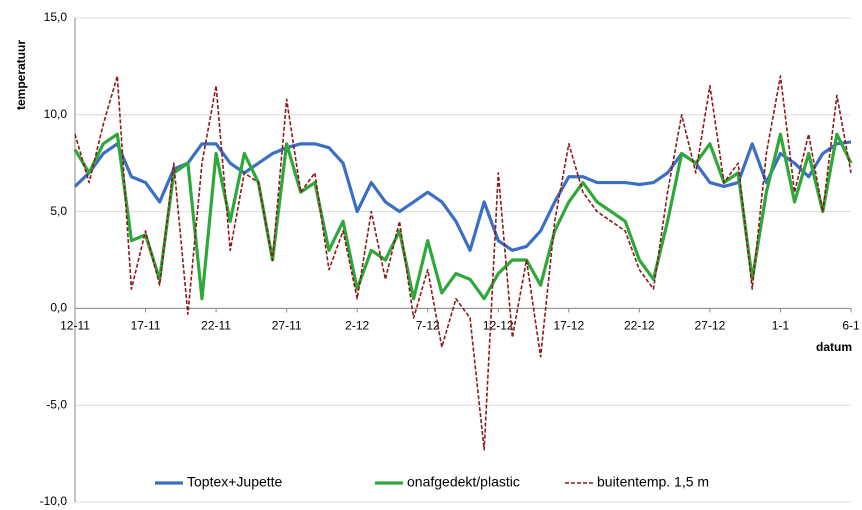 The height and width of the screenshot is (510, 862). What do you see at coordinates (146, 326) in the screenshot?
I see `x-tick-label: 17-11` at bounding box center [146, 326].